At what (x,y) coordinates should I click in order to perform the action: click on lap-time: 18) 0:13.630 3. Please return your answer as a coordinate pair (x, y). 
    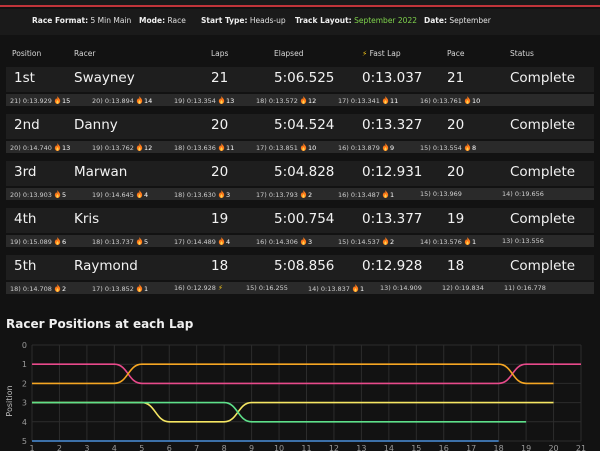
    Looking at the image, I should click on (202, 195).